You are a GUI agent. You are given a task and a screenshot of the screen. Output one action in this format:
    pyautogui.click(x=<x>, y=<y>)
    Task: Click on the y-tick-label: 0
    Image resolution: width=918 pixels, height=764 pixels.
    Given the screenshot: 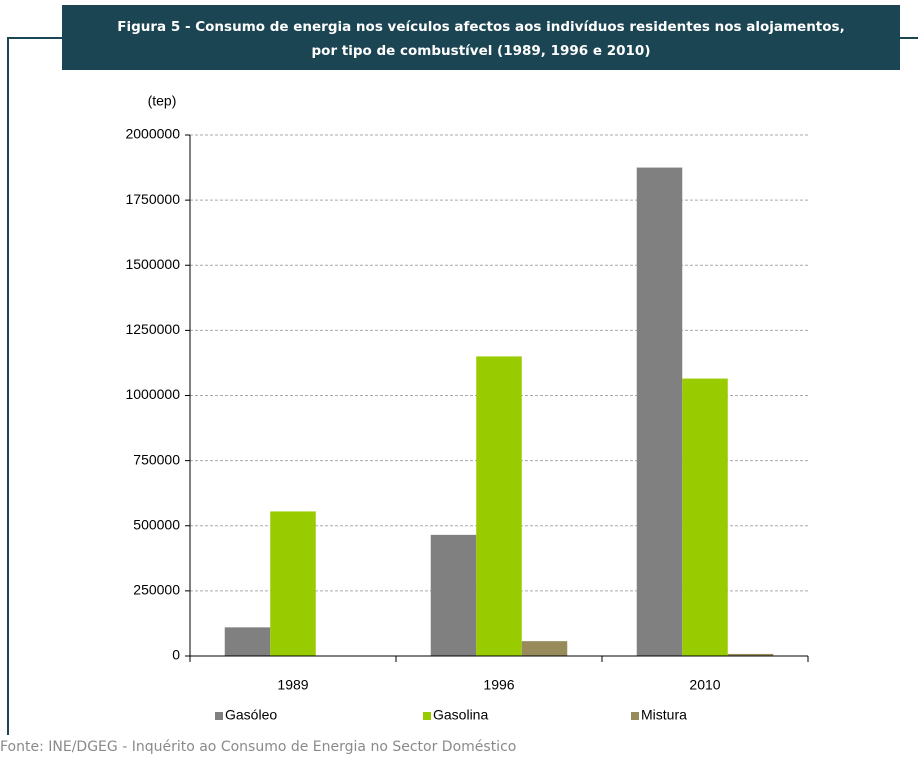 What is the action you would take?
    pyautogui.click(x=176, y=655)
    